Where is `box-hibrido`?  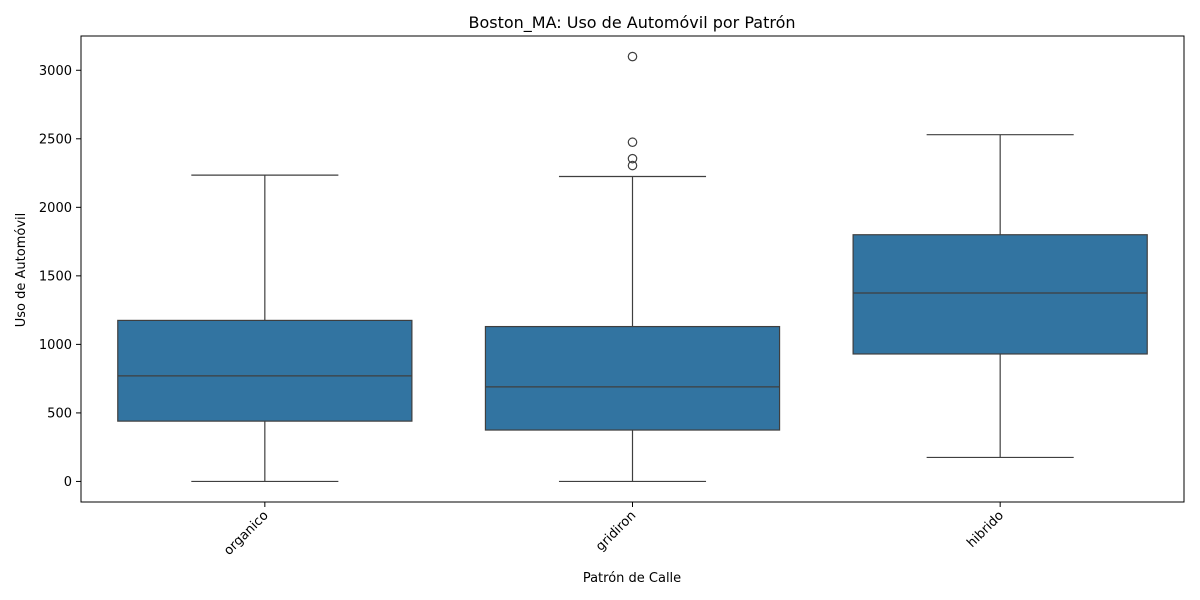
box-hibrido is located at coordinates (1000, 296).